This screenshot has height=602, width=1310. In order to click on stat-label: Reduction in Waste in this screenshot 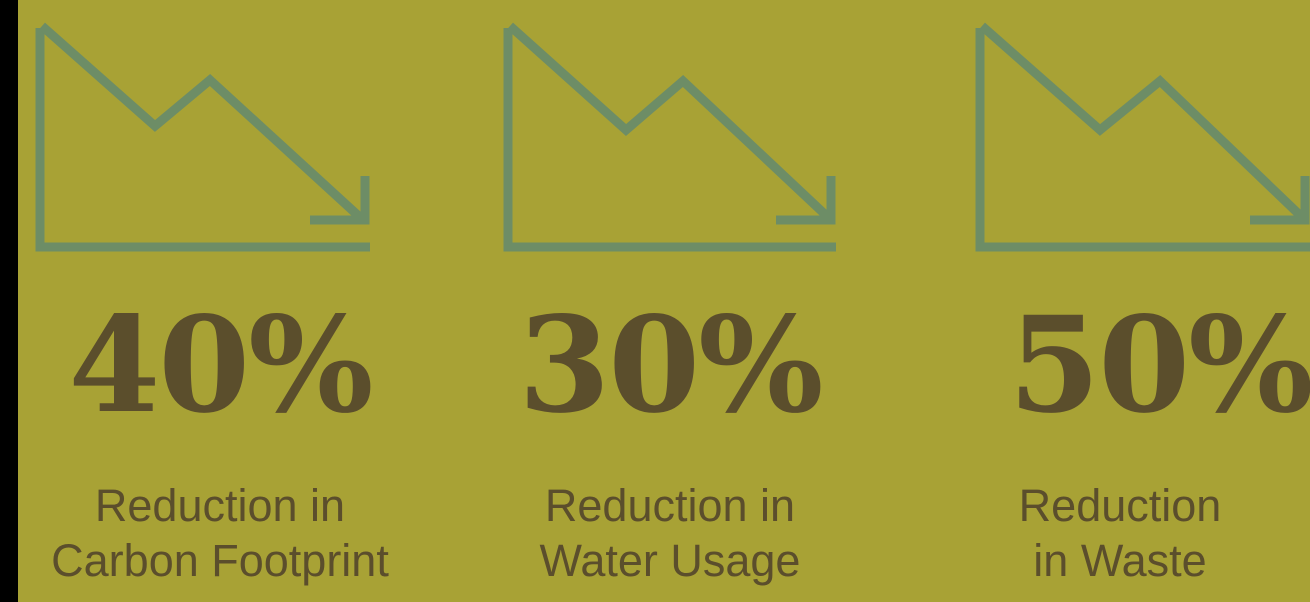, I will do `click(1120, 533)`.